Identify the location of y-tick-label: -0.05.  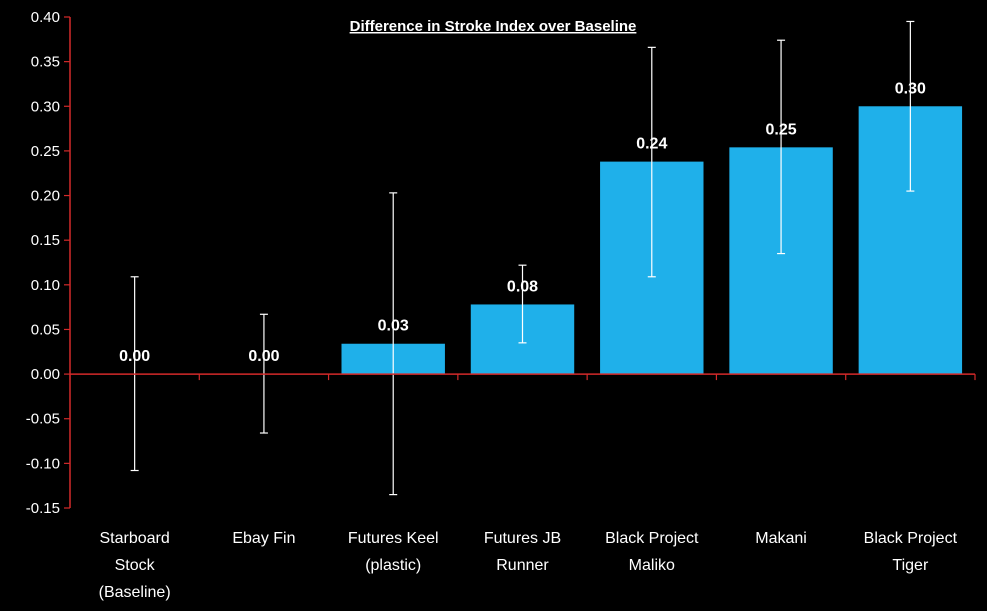
(43, 419).